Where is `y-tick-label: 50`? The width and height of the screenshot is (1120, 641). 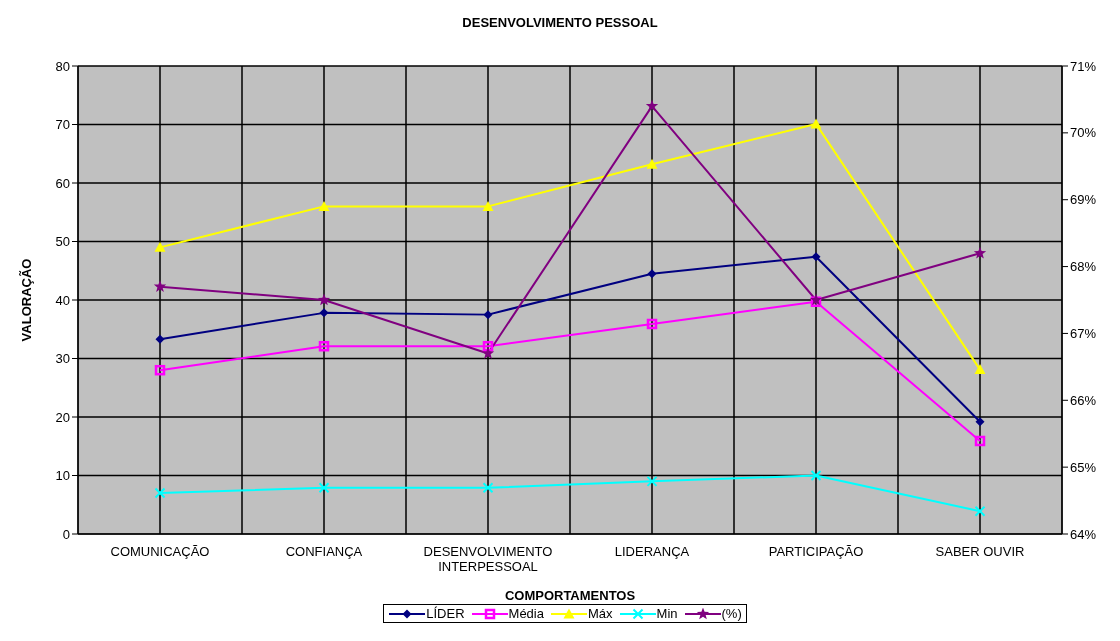 y-tick-label: 50 is located at coordinates (62, 242).